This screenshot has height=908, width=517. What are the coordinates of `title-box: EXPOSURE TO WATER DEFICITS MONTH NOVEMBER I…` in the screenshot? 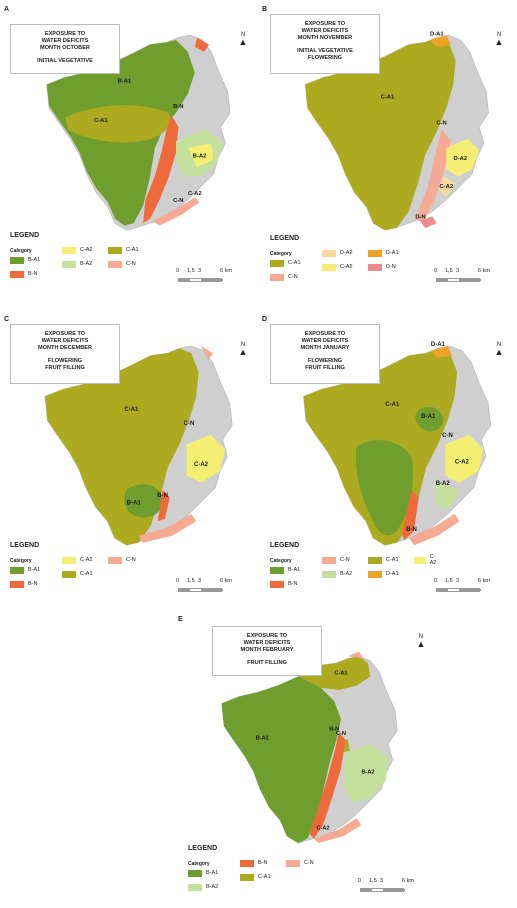 It's located at (325, 44).